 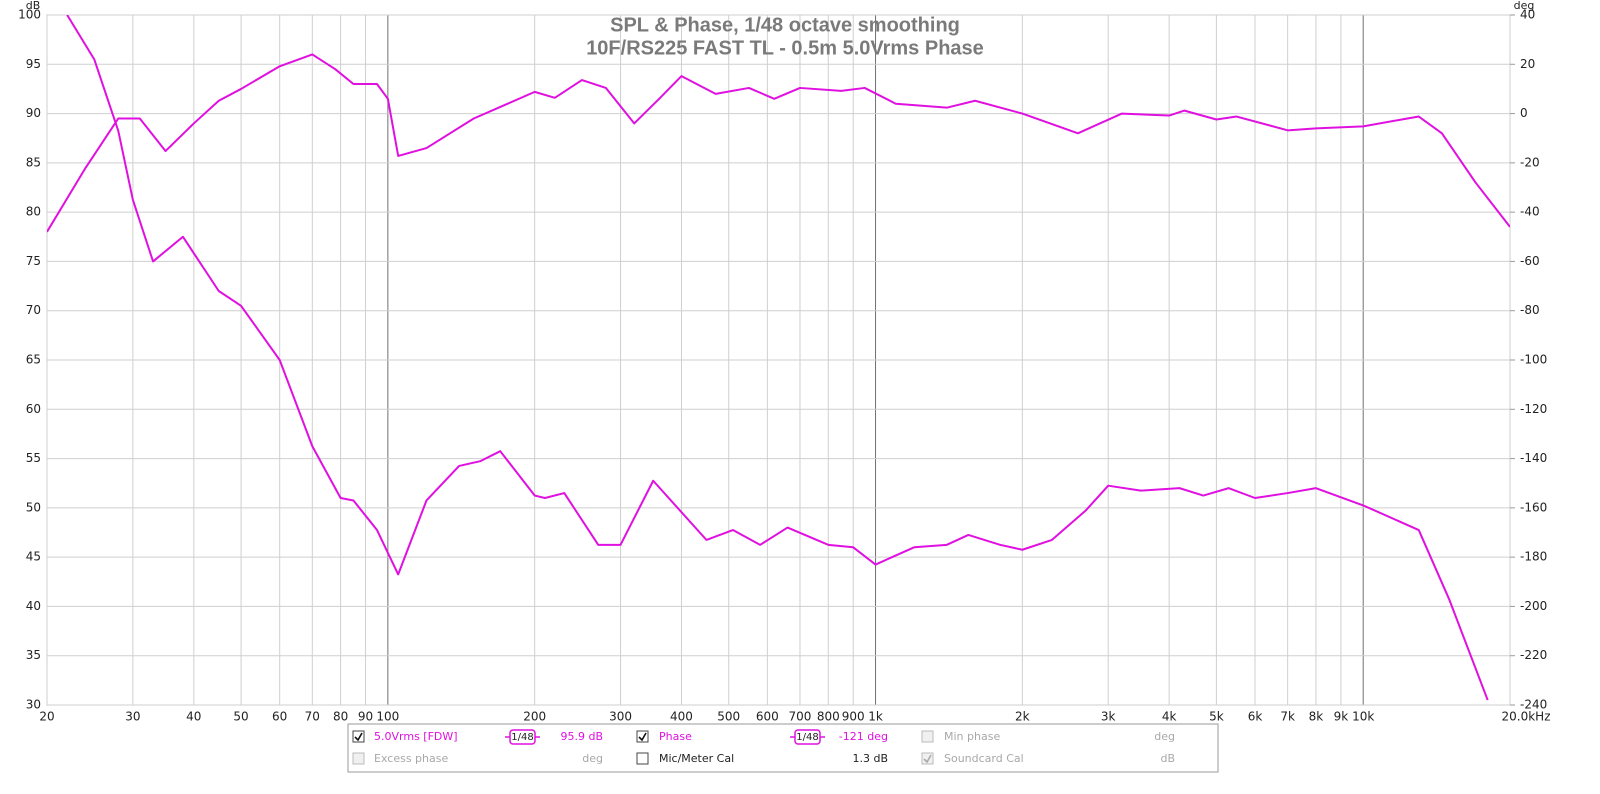 I want to click on x-tick-label: 700, so click(x=800, y=717).